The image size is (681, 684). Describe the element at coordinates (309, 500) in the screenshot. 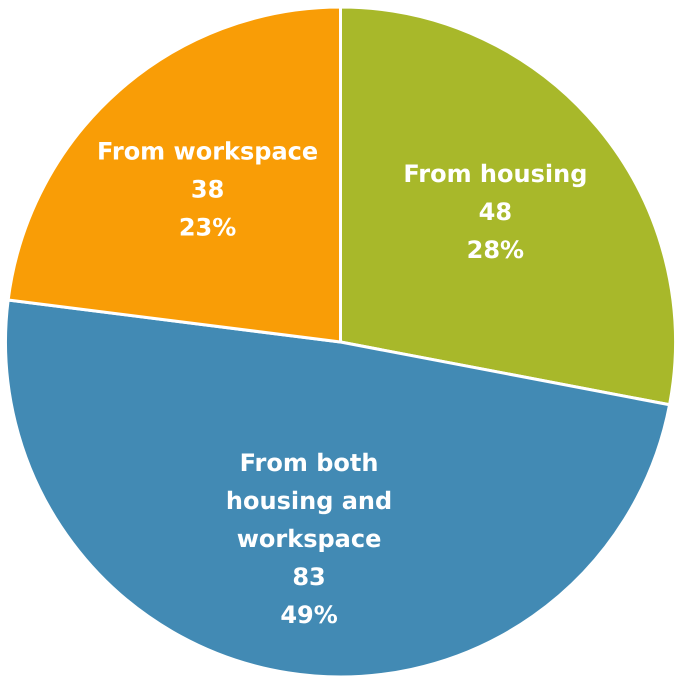

I see `slice-label: From both housing and workspace` at that location.